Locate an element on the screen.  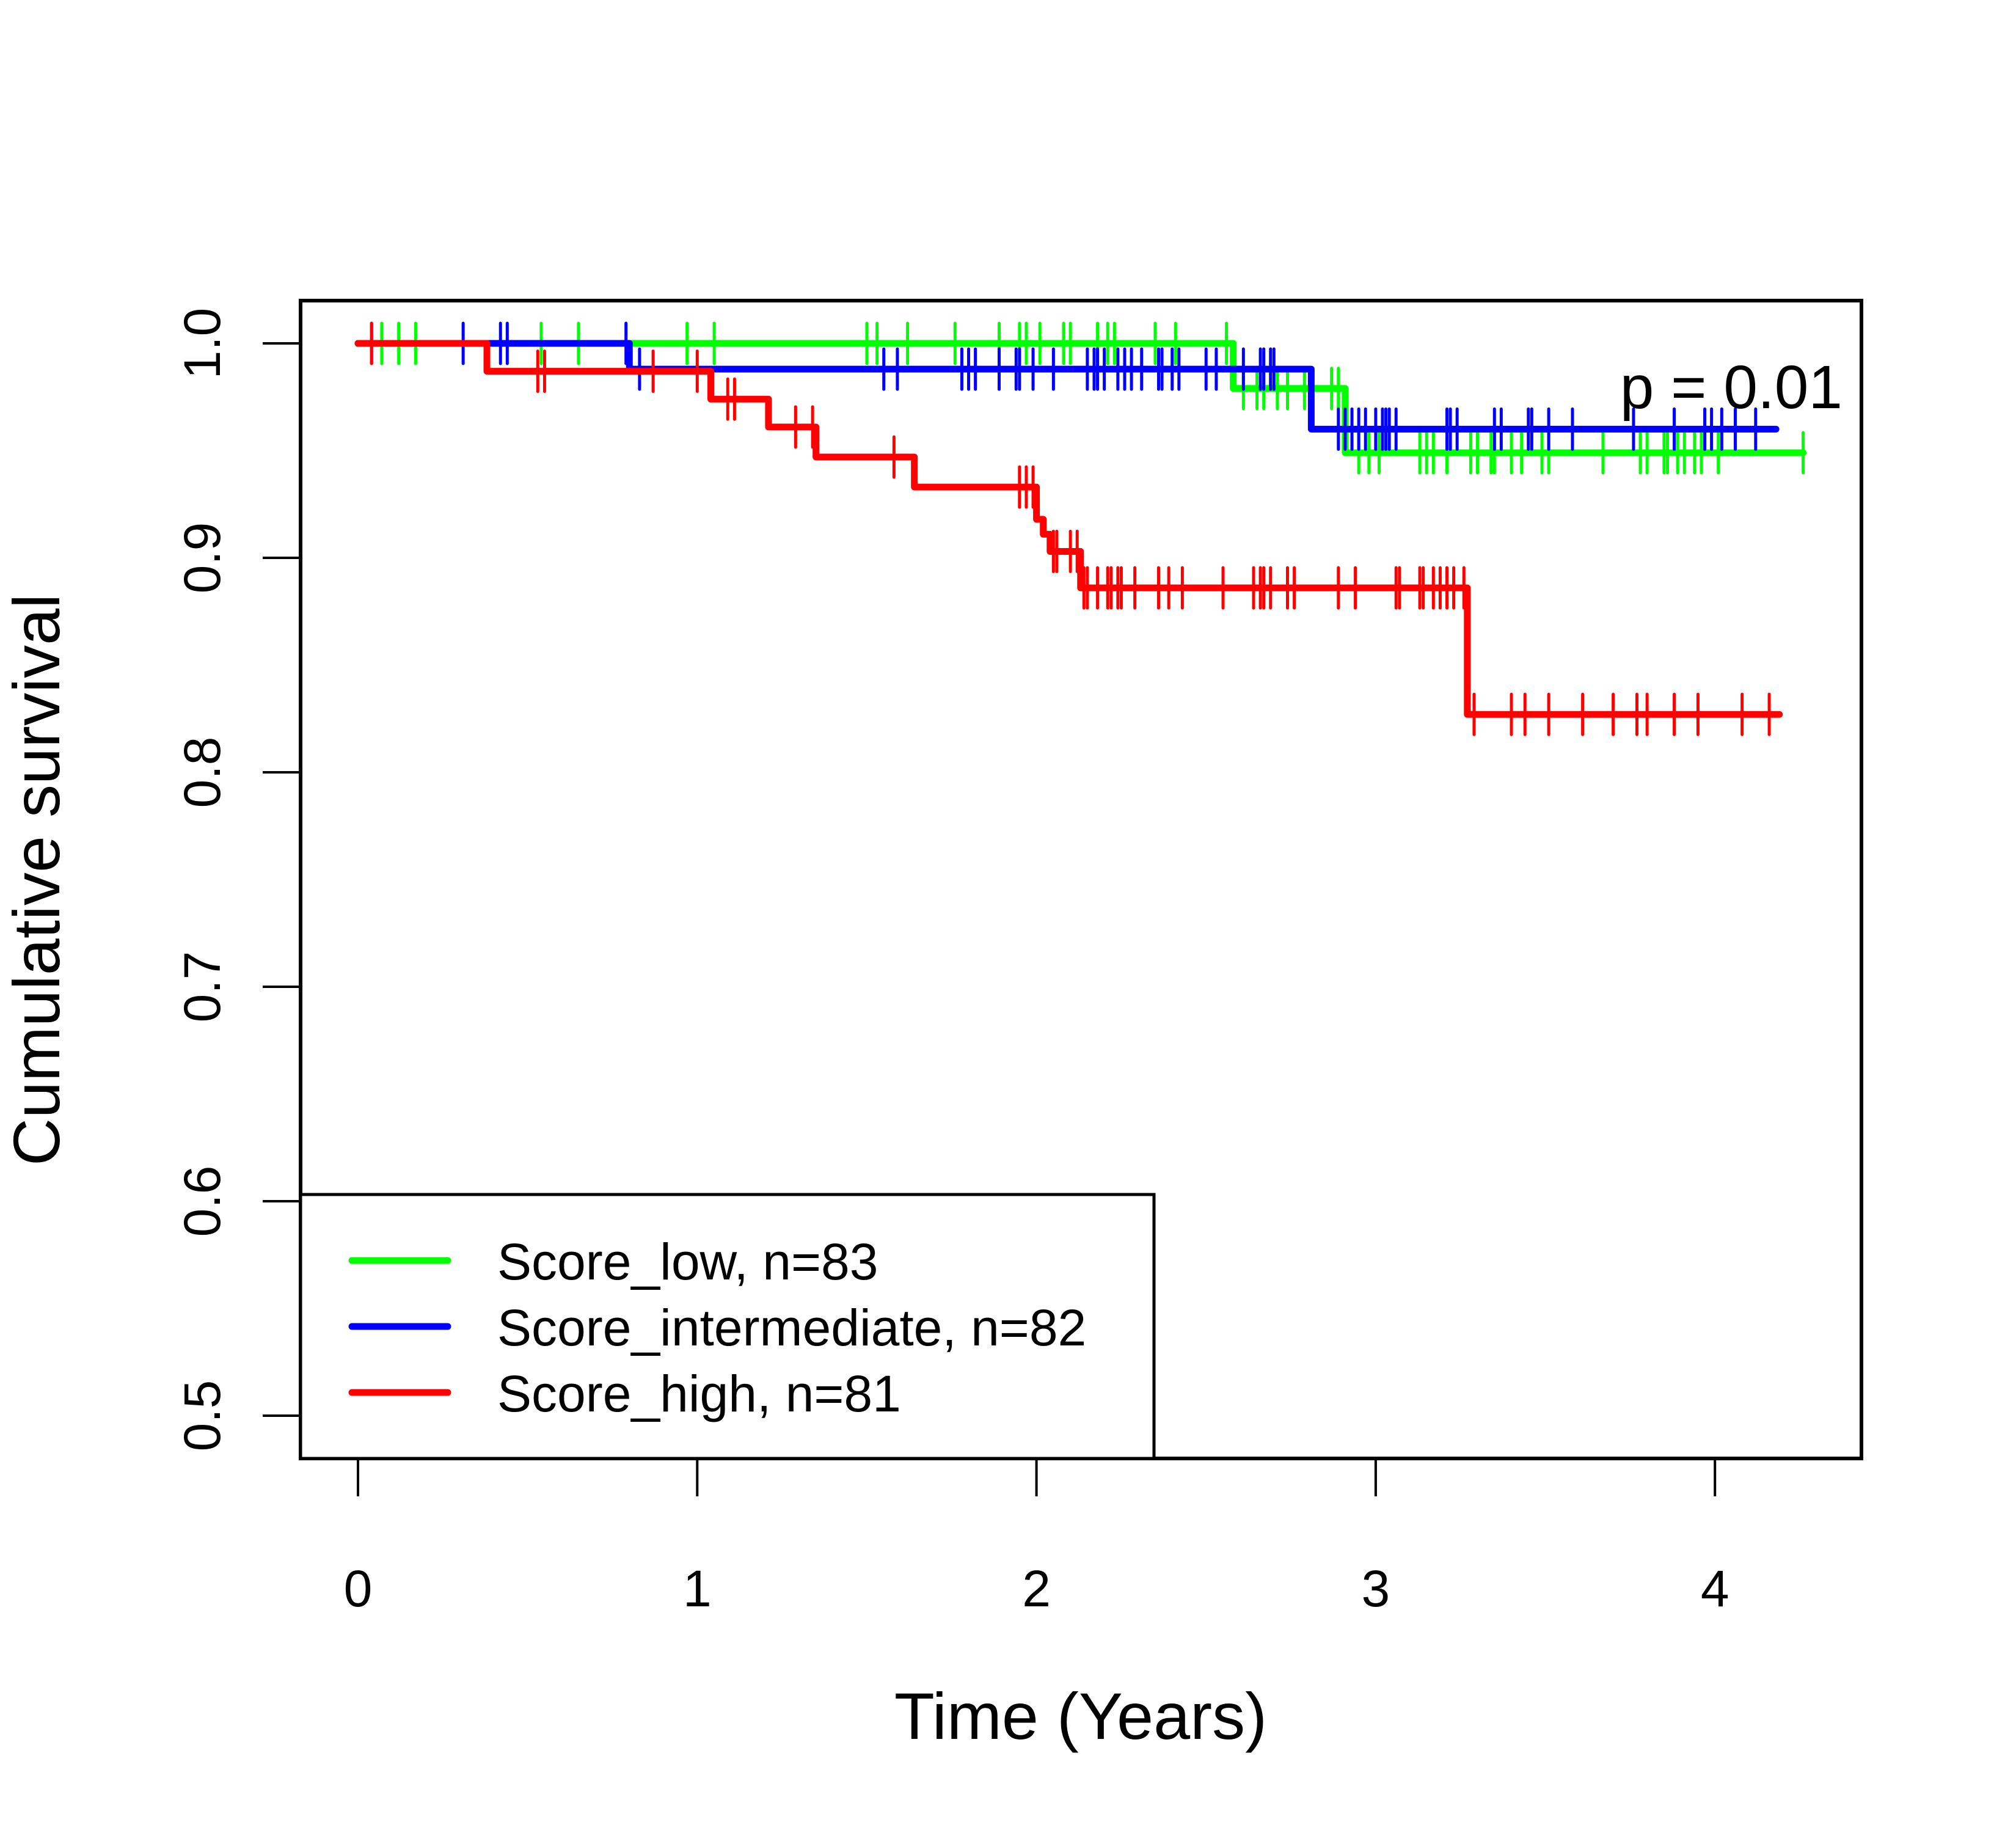
y-tick-label: 0.9 is located at coordinates (202, 558).